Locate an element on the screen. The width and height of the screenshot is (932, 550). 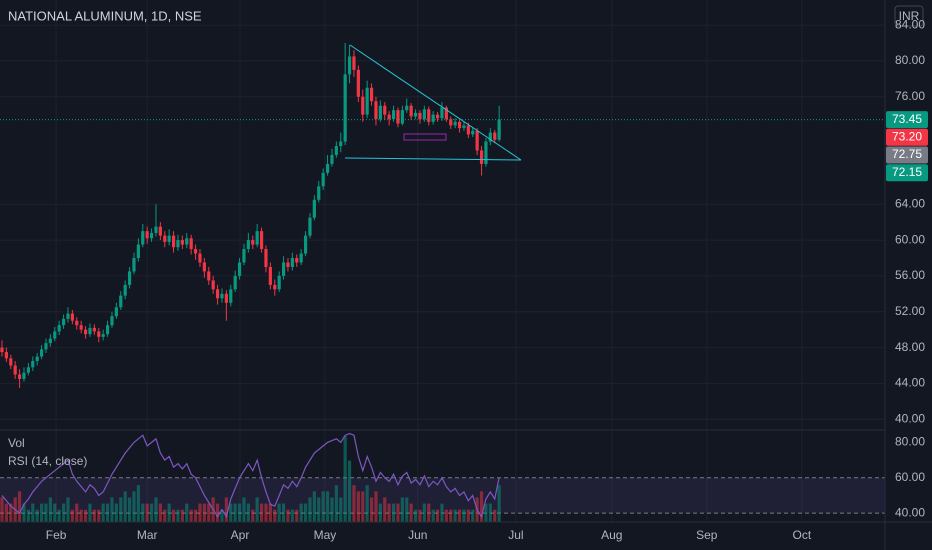
x-tick-label: Jun is located at coordinates (417, 535).